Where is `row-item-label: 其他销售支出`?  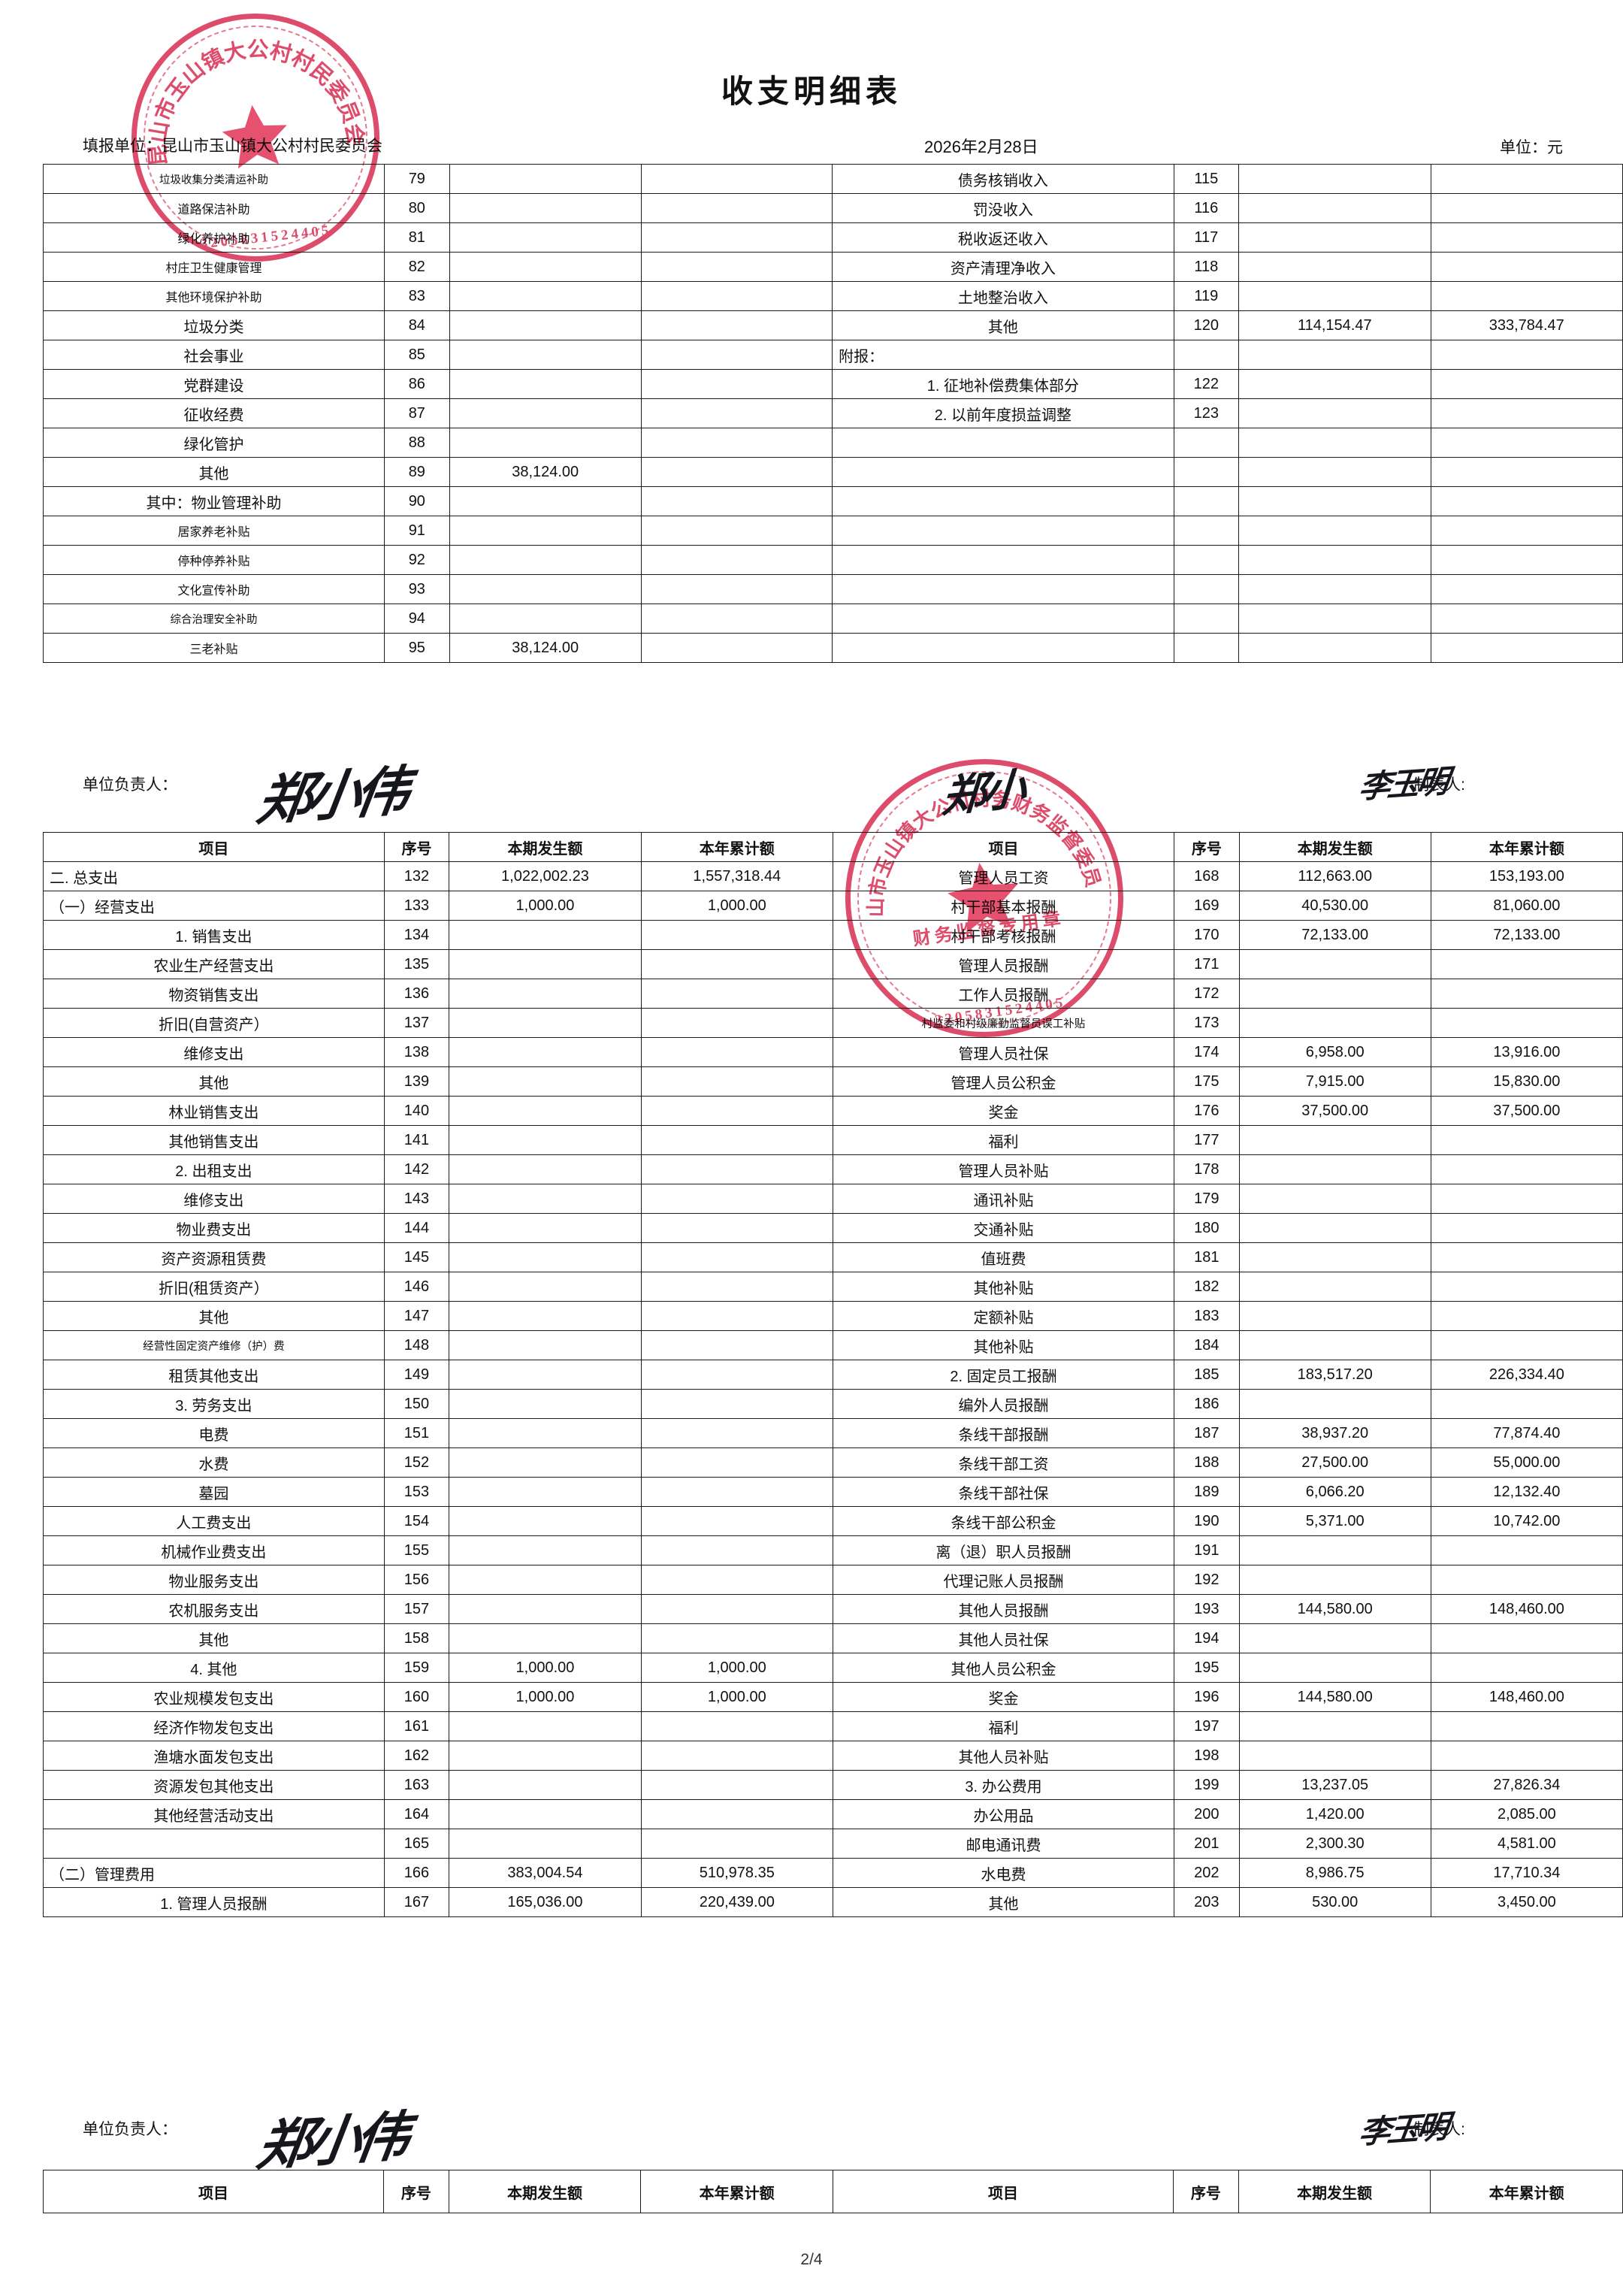 row-item-label: 其他销售支出 is located at coordinates (214, 1140).